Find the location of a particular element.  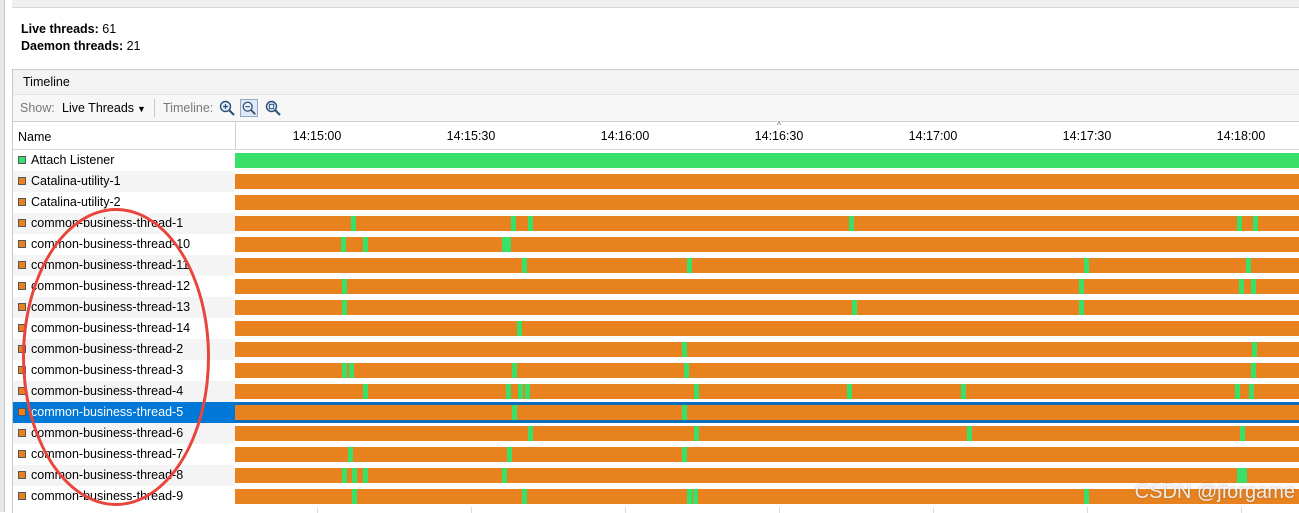

panel-title-text: Timeline is located at coordinates (46, 82).